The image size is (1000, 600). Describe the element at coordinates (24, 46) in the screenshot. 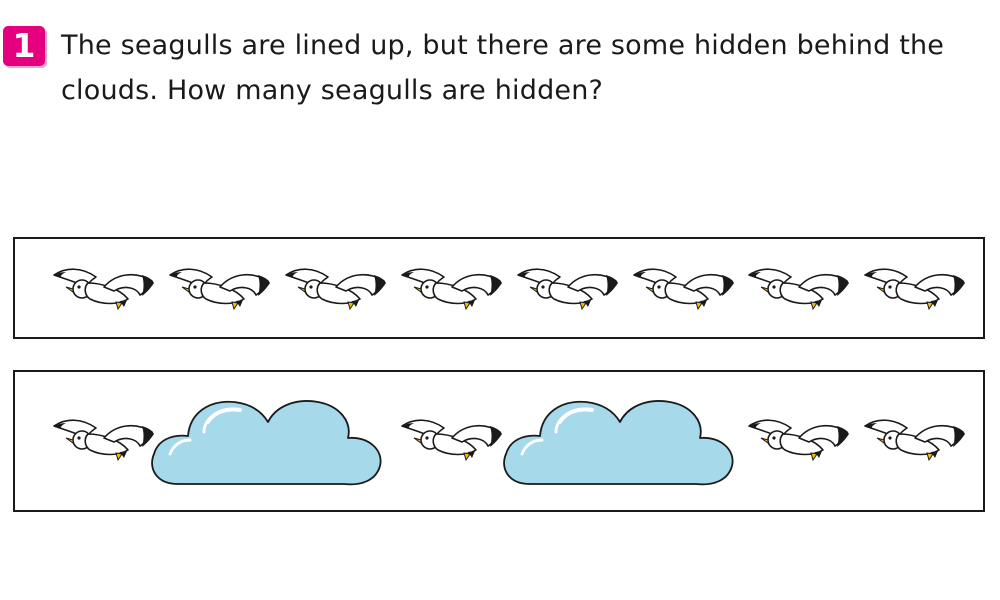

I see `question-number-badge: 1` at that location.